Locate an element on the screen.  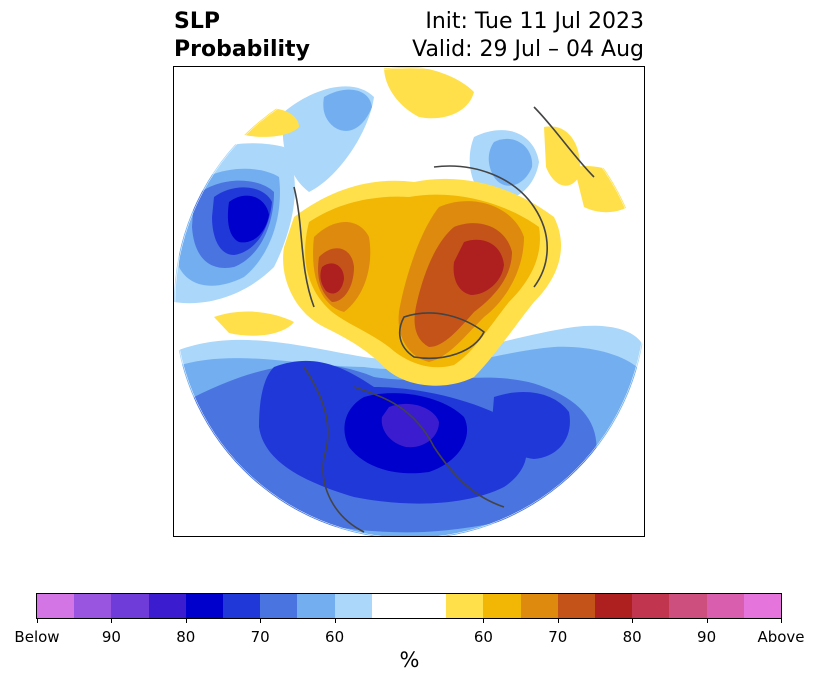
title-line-2: Probability is located at coordinates (242, 49).